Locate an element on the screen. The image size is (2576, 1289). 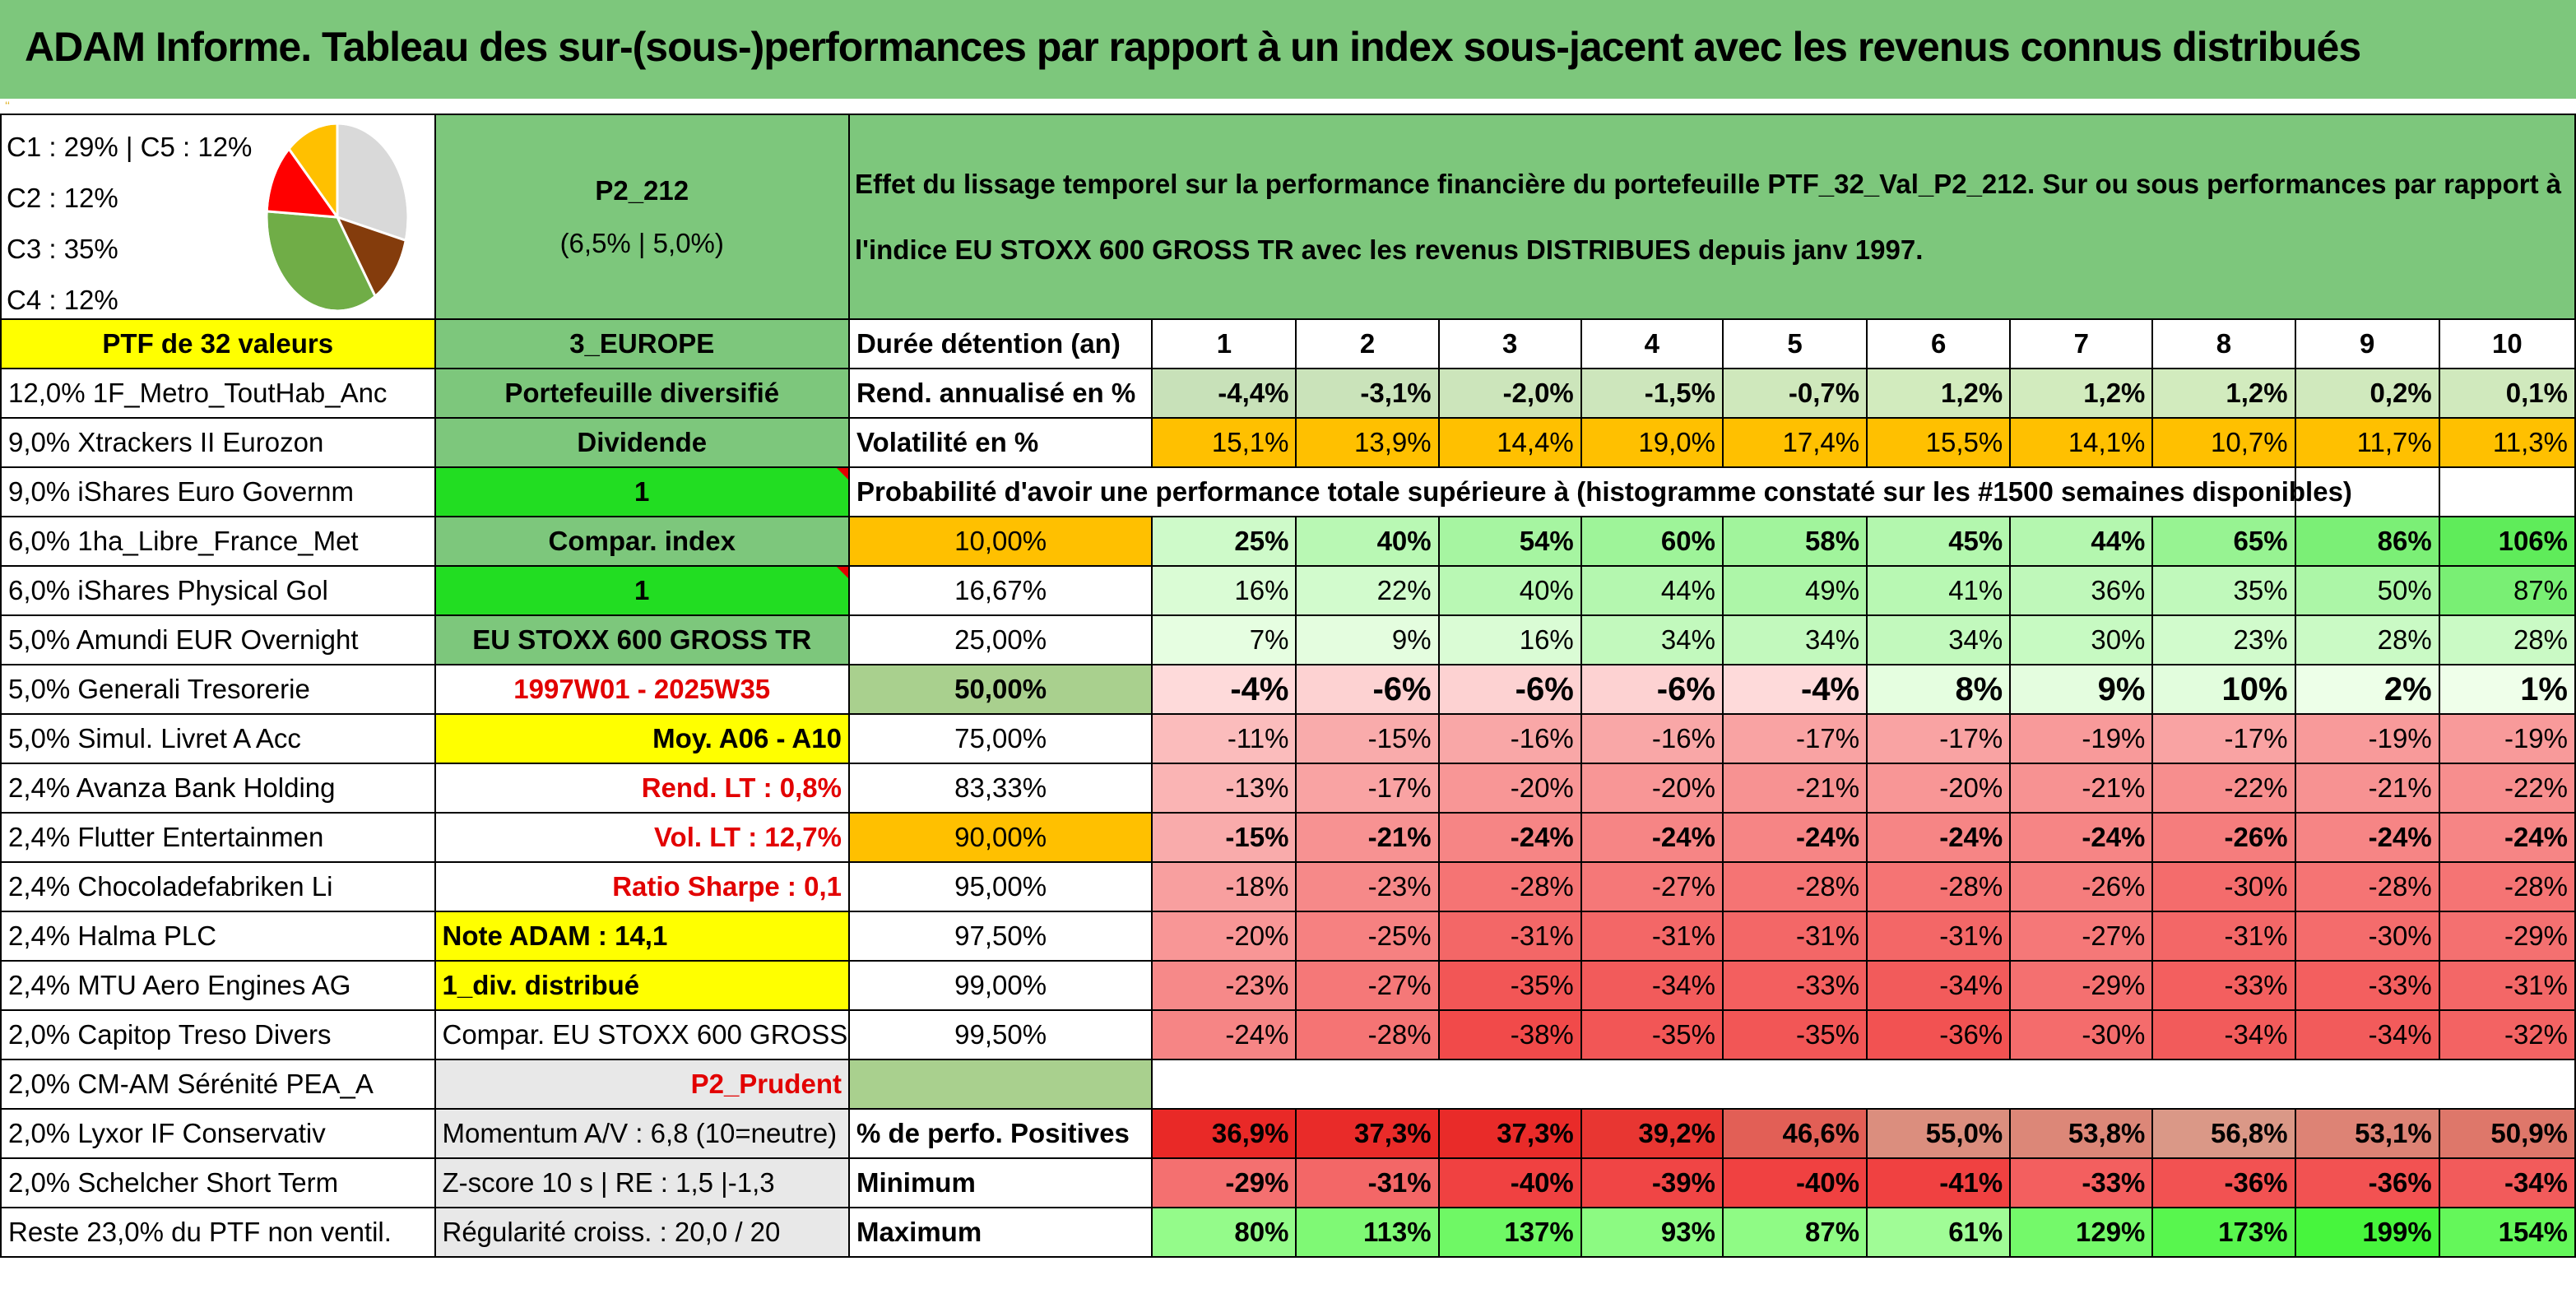
quantile-value: 45% is located at coordinates (1939, 541).